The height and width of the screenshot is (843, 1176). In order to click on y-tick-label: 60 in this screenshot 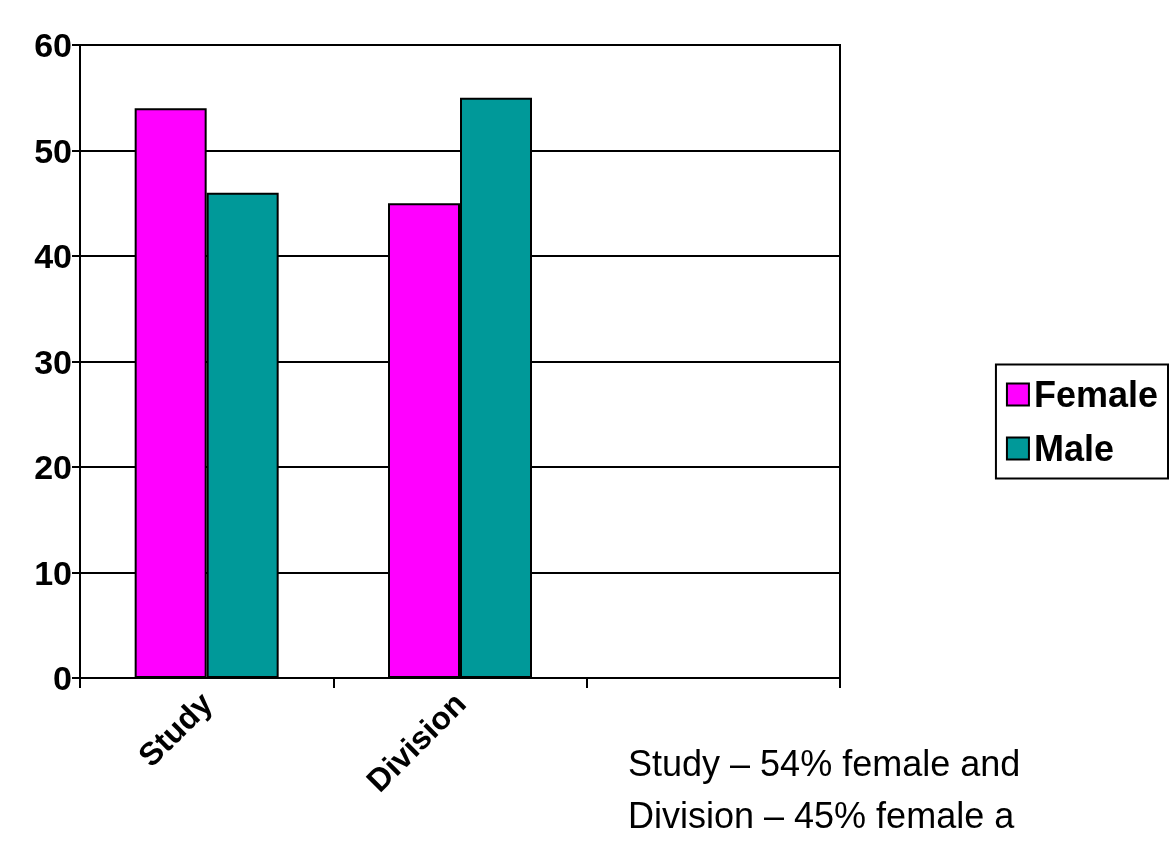, I will do `click(53, 45)`.